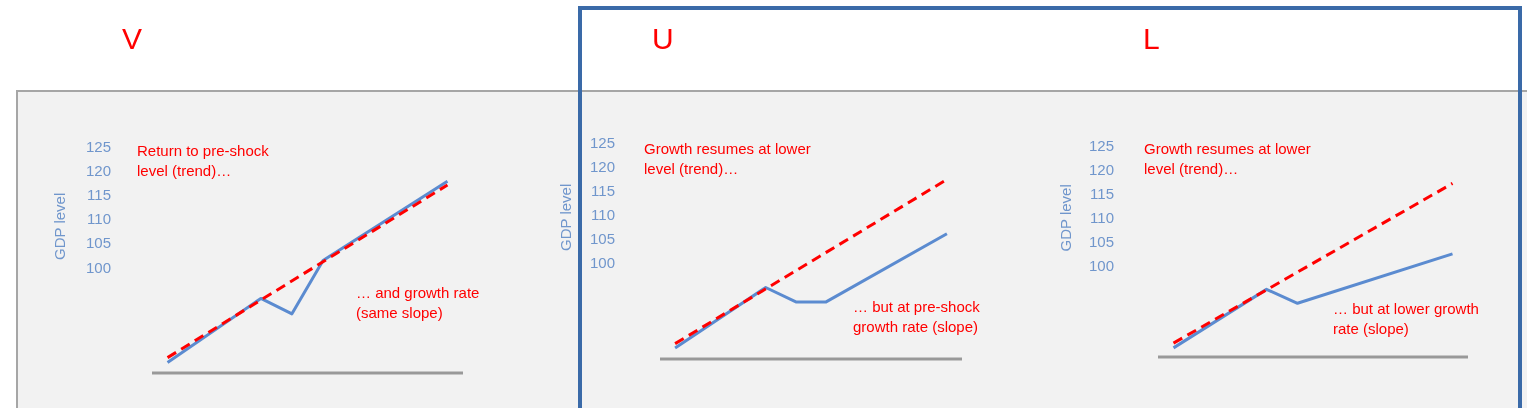 The width and height of the screenshot is (1527, 408). I want to click on chart-title: V, so click(132, 39).